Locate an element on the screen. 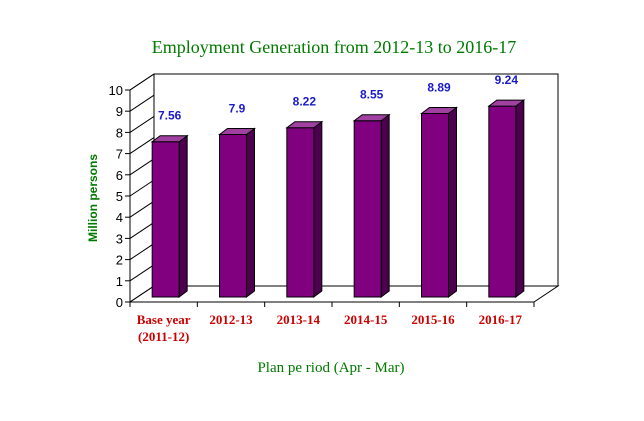 This screenshot has height=421, width=644. y-tick-label: 7 is located at coordinates (119, 154).